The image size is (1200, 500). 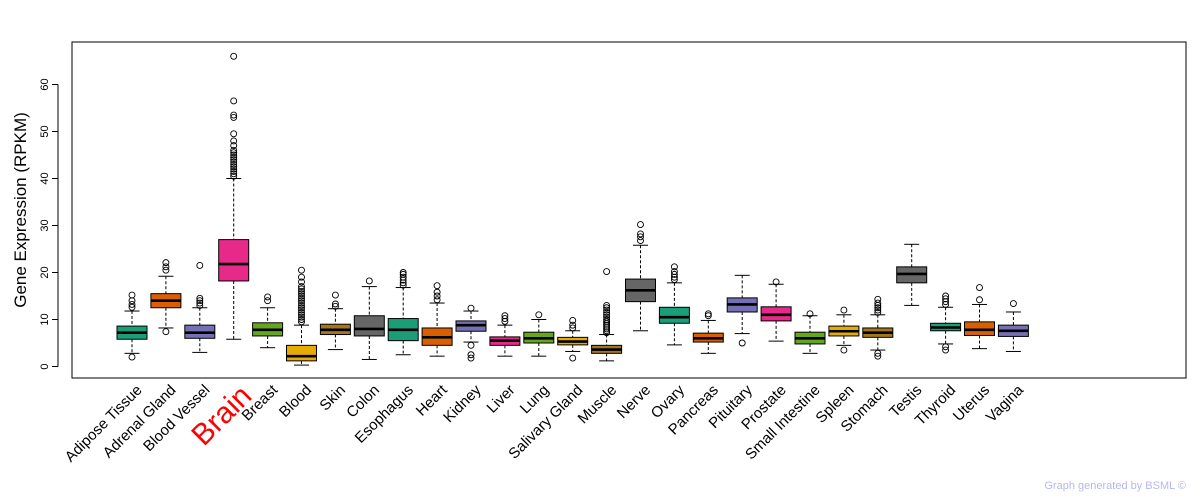 I want to click on box-pituitary, so click(x=742, y=310).